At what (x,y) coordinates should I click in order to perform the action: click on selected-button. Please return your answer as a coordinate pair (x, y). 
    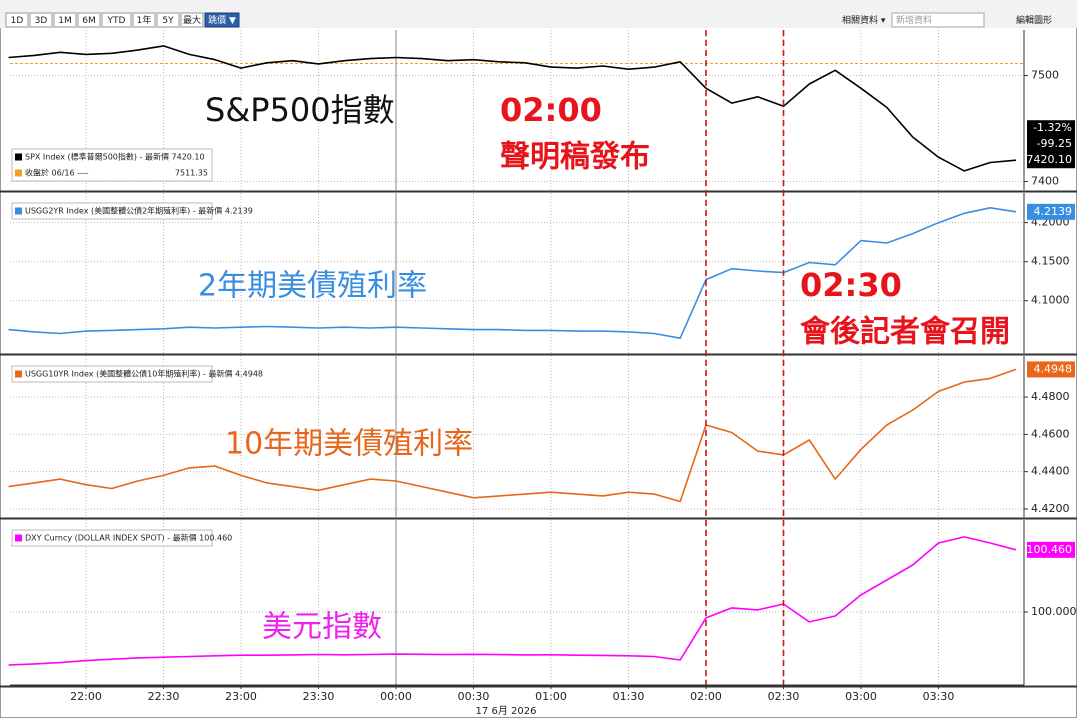
    Looking at the image, I should click on (222, 20).